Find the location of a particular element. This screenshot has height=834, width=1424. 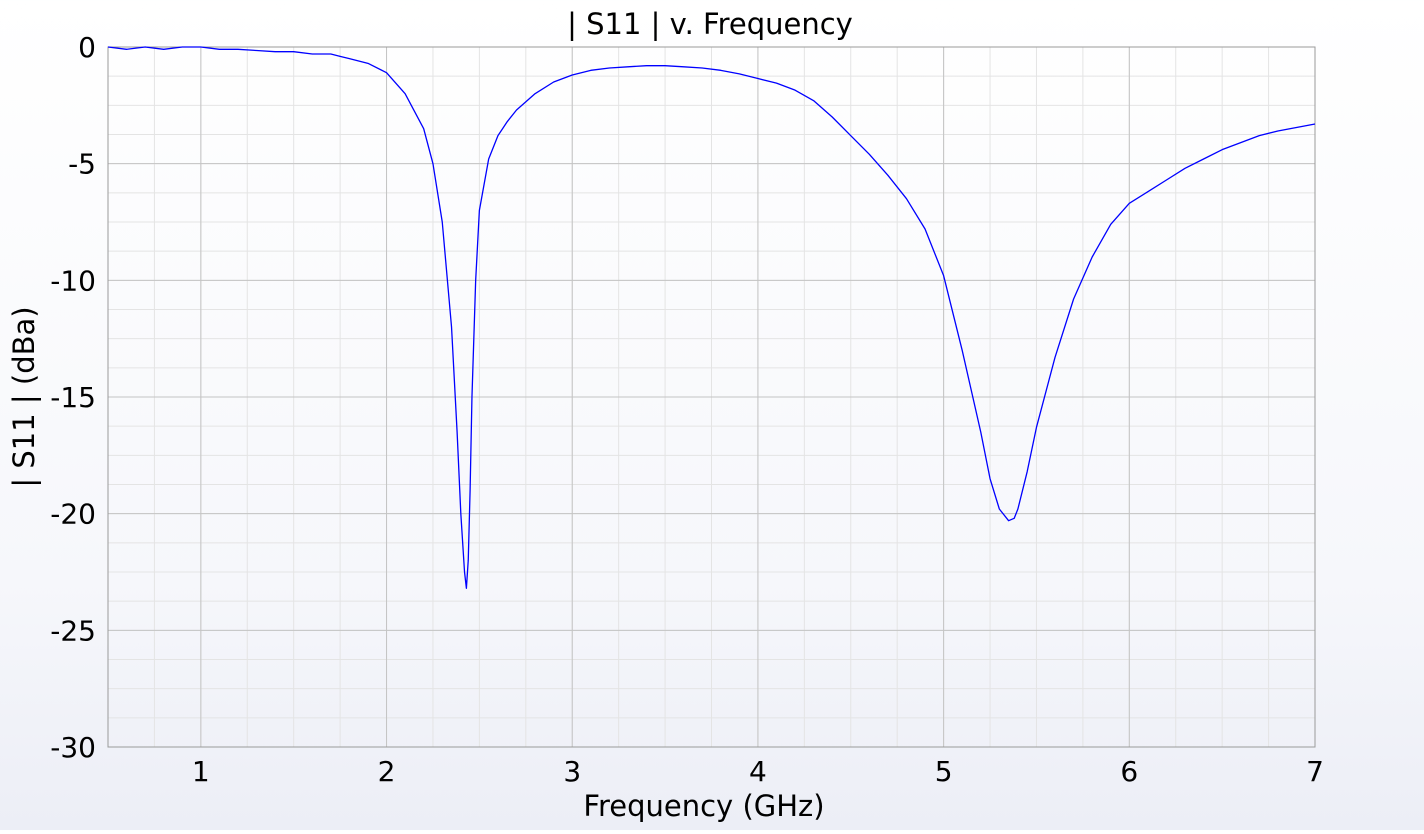

chart-title: | S11 | v. Frequency is located at coordinates (710, 24).